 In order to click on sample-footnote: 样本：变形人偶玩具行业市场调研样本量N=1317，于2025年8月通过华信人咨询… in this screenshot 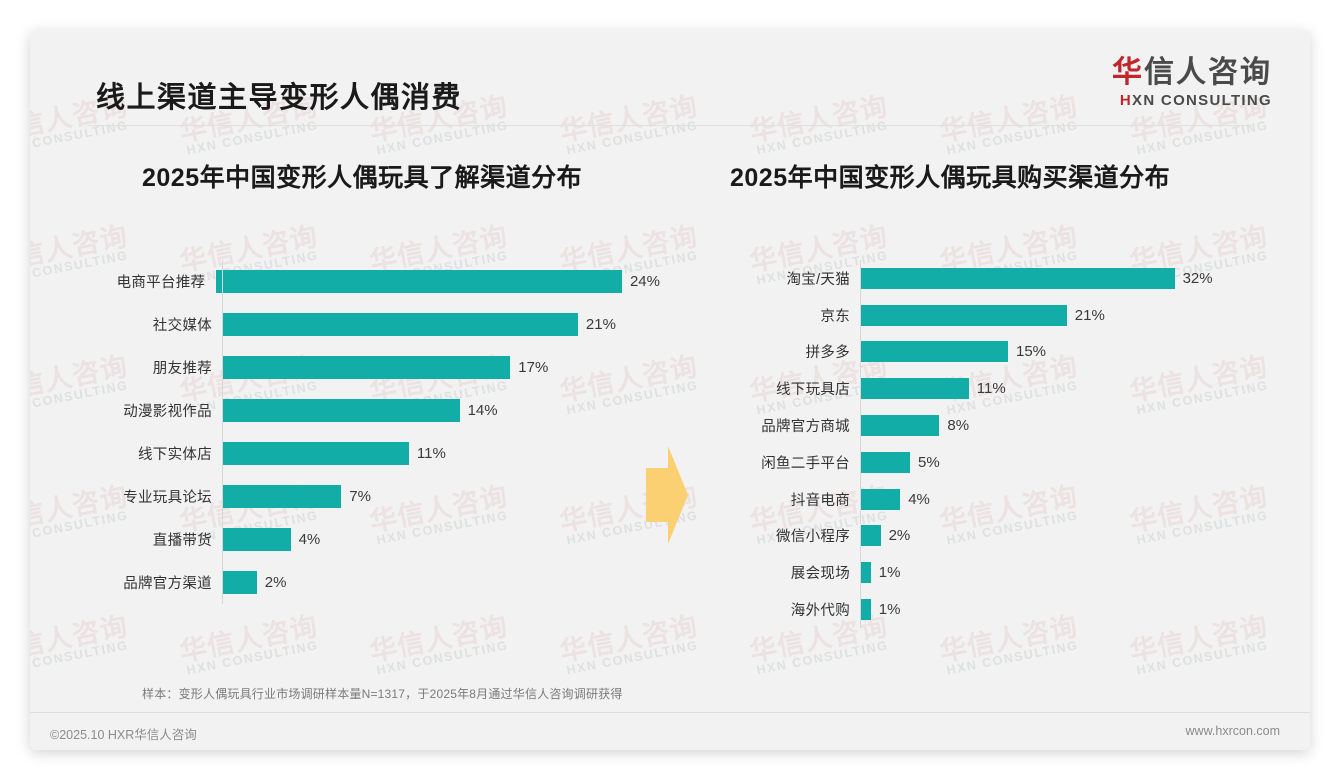, I will do `click(382, 694)`.